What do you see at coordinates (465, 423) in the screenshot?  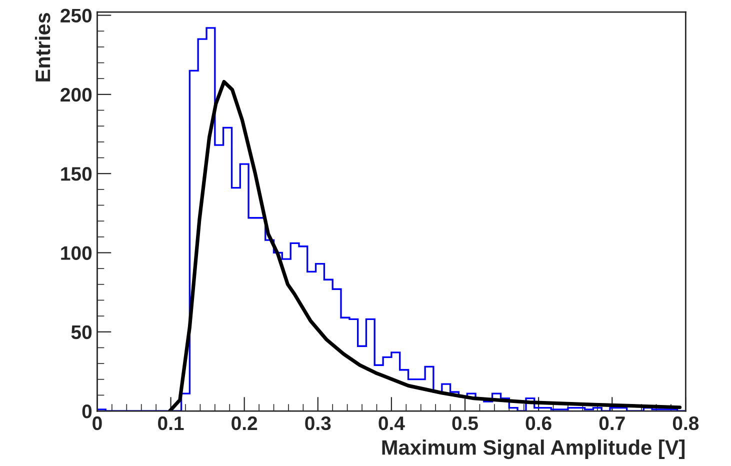 I see `x-tick-label: 0.5` at bounding box center [465, 423].